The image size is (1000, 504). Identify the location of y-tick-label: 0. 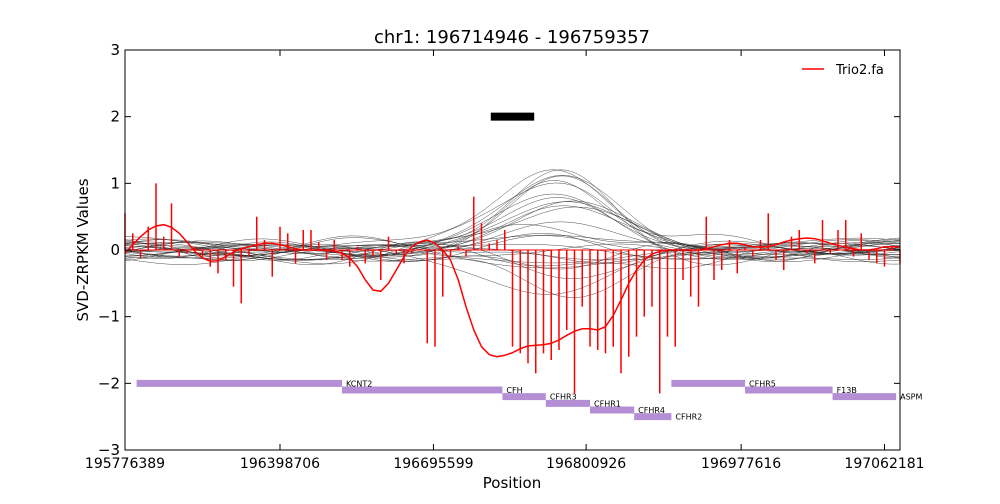
(115, 250).